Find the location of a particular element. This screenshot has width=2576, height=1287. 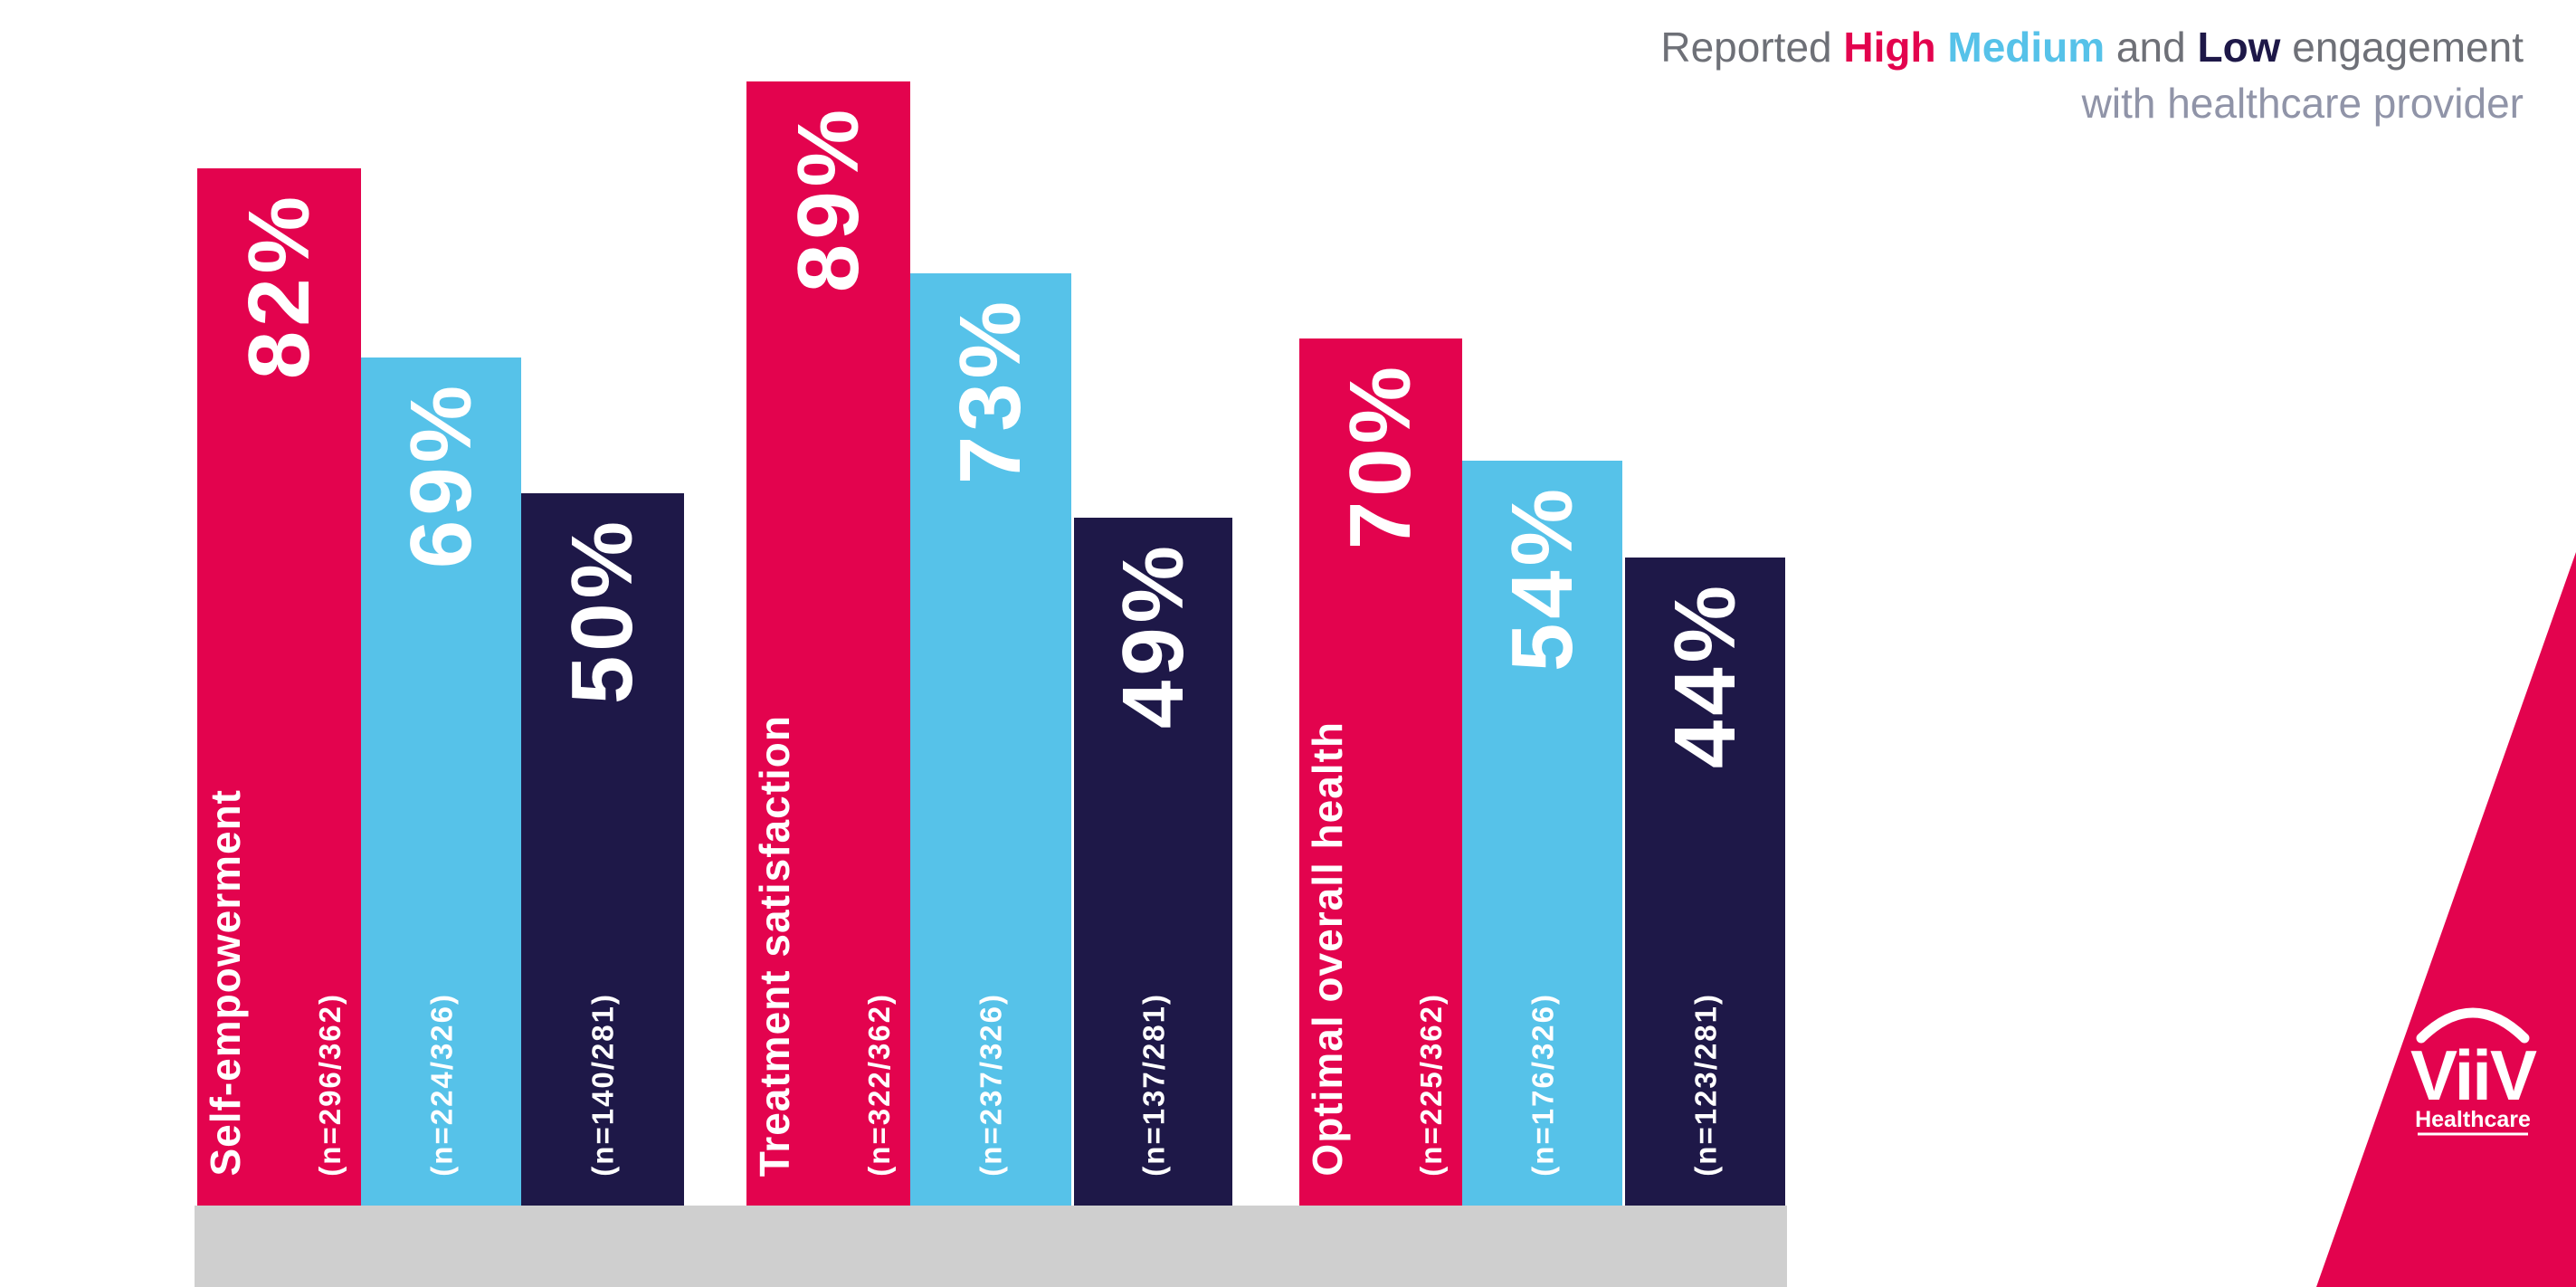

title-segment-low: Low is located at coordinates (2239, 47).